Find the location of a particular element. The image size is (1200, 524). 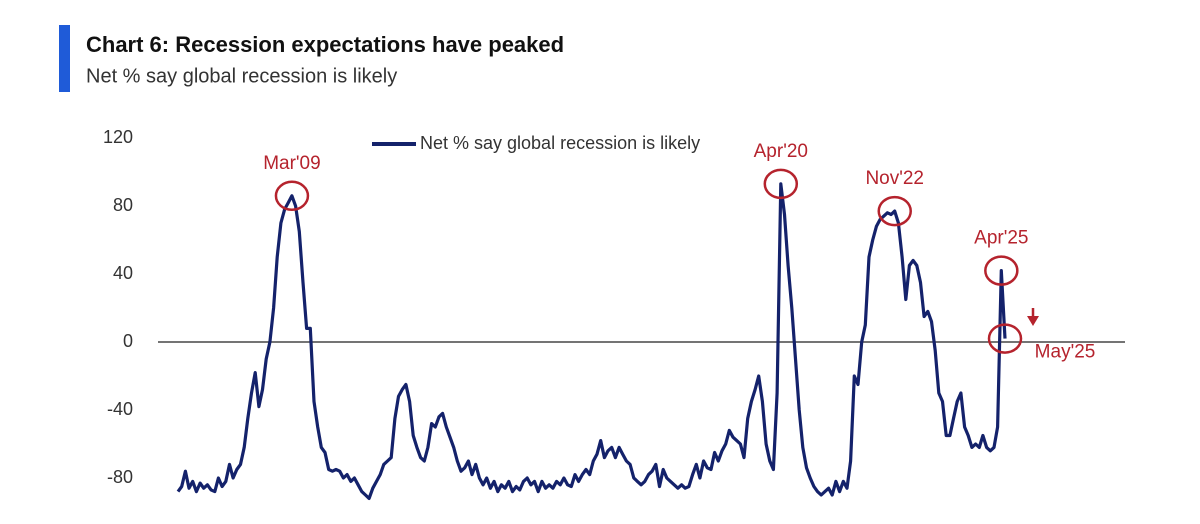

y-tick-label: -80 is located at coordinates (120, 477).